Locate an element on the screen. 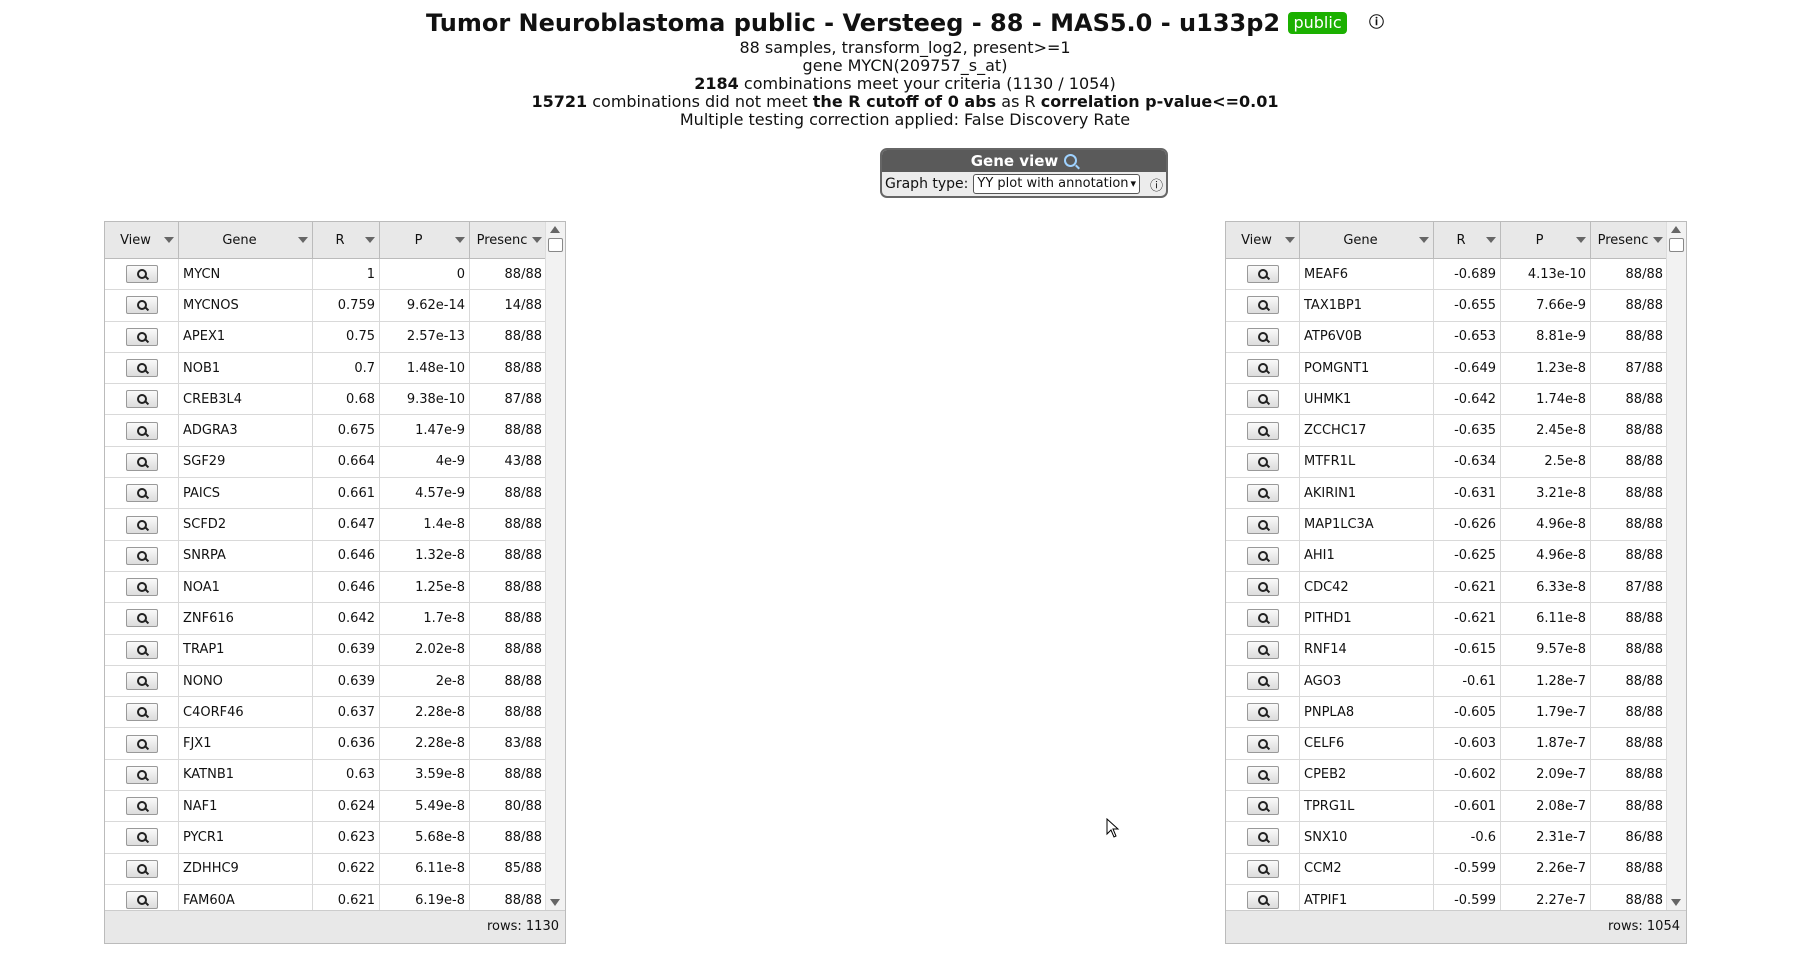 The image size is (1810, 958). table-row: MYCNOS 0.759 9.62e-14 14/88 is located at coordinates (325, 306).